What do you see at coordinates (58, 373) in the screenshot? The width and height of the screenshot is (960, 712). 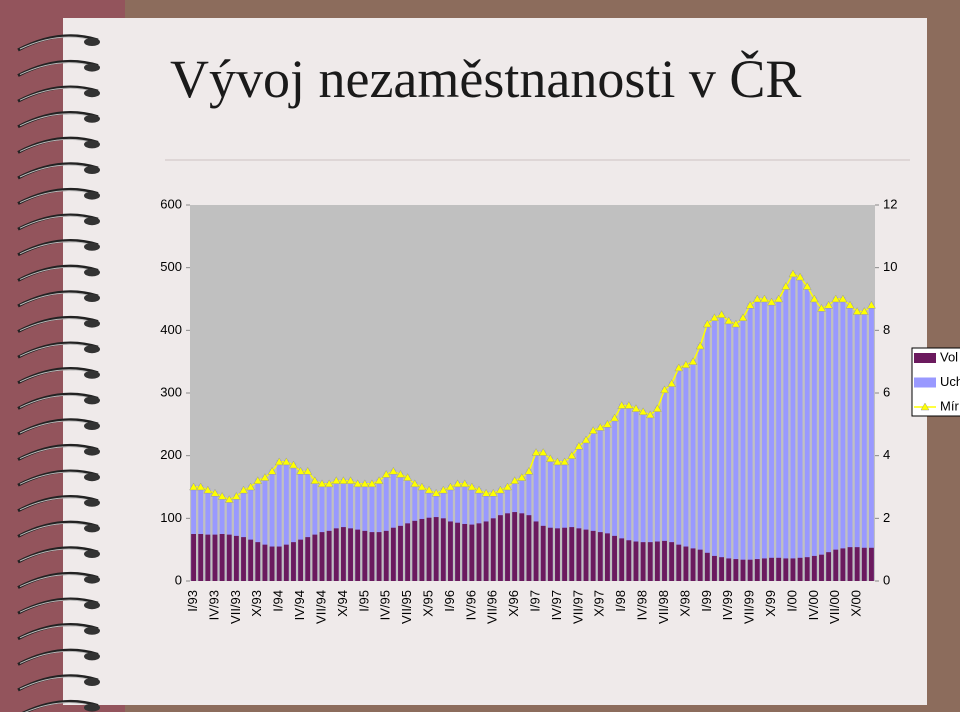 I see `spiral-rings` at bounding box center [58, 373].